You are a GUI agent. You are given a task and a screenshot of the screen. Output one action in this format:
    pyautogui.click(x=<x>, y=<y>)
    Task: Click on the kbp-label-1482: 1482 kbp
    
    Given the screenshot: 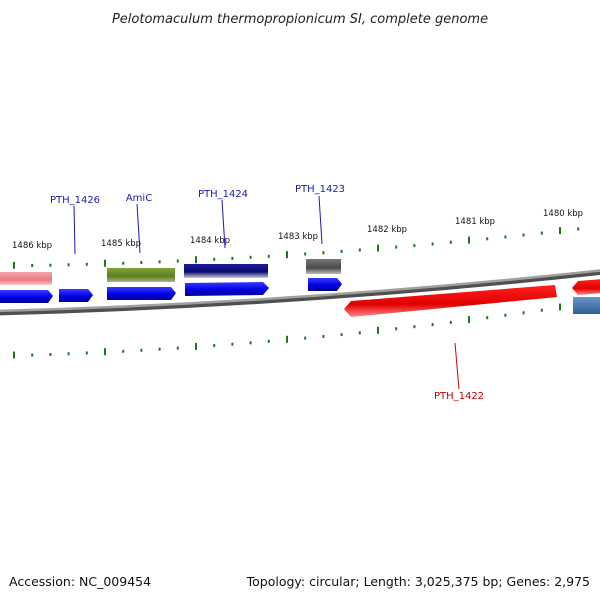 What is the action you would take?
    pyautogui.click(x=387, y=230)
    